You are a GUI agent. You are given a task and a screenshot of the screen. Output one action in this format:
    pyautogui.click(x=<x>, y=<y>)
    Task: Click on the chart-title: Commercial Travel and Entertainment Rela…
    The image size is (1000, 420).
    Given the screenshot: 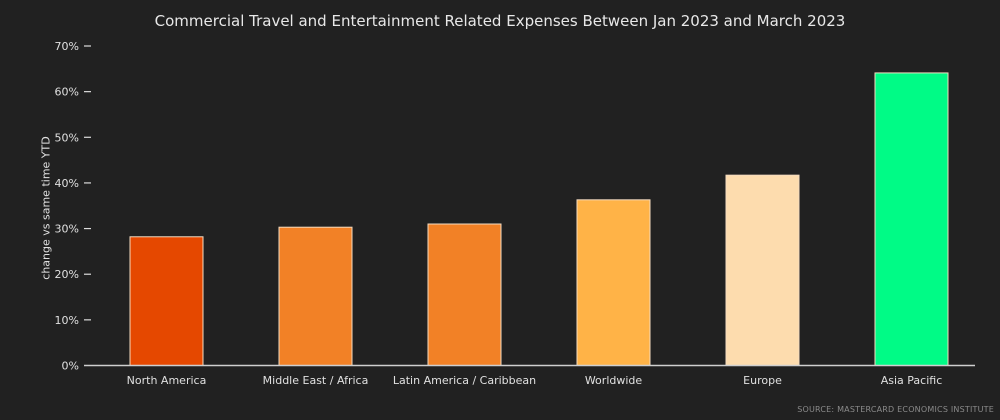 What is the action you would take?
    pyautogui.click(x=500, y=21)
    